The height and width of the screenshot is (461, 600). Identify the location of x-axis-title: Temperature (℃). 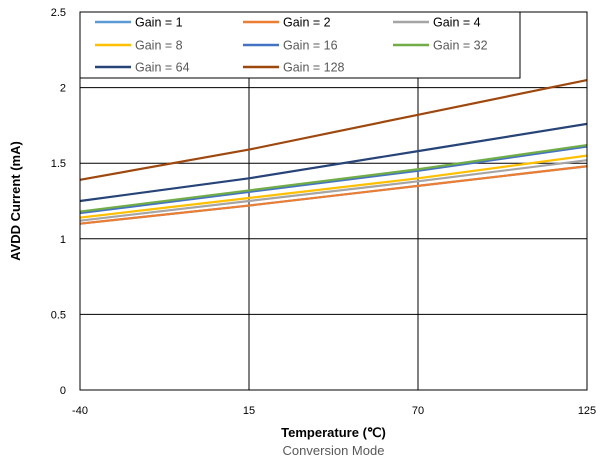
(333, 432).